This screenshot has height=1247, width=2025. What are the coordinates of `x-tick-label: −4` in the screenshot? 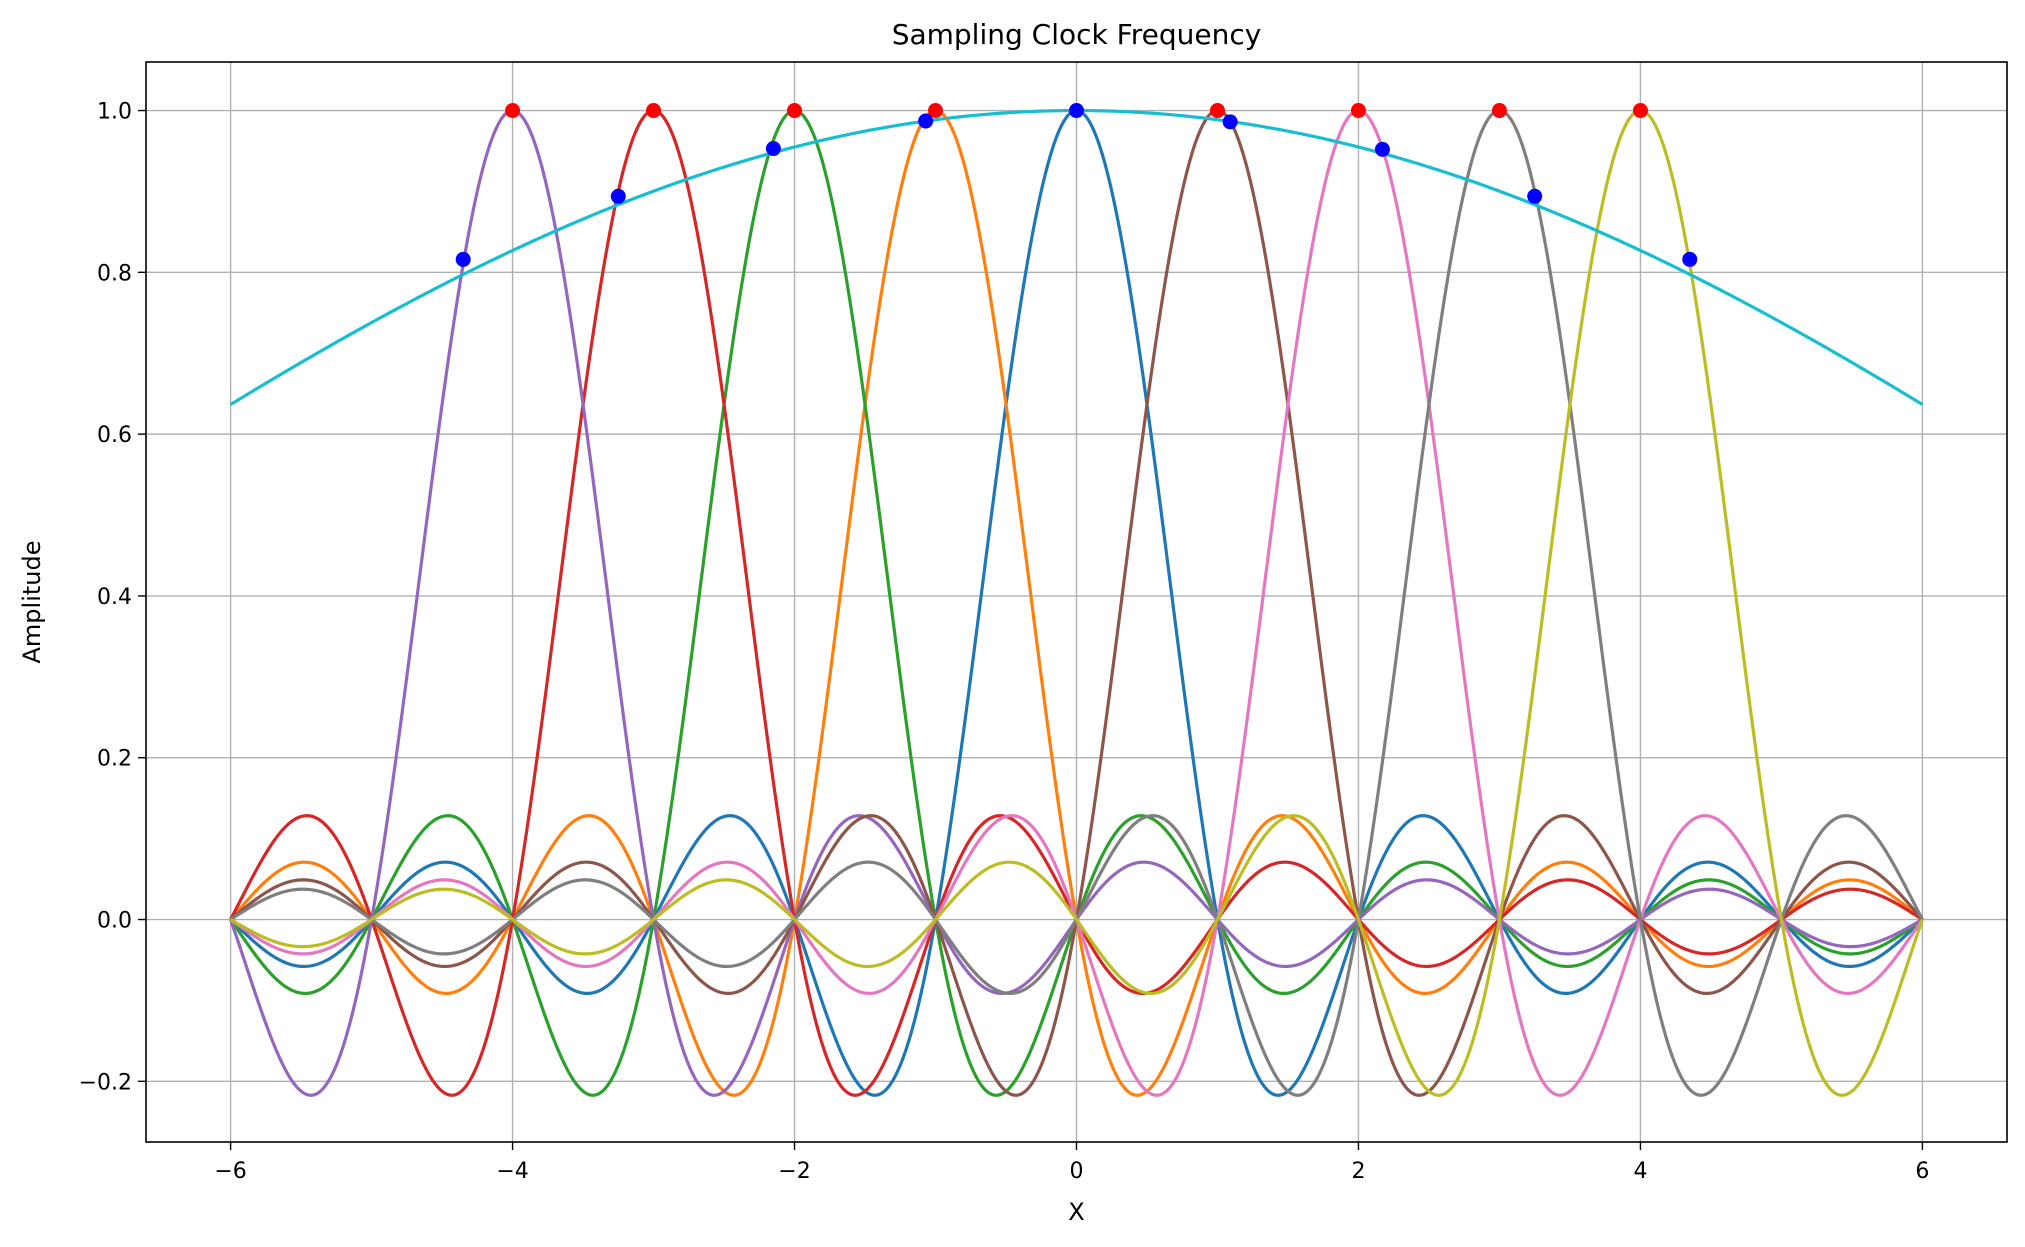 It's located at (512, 1171).